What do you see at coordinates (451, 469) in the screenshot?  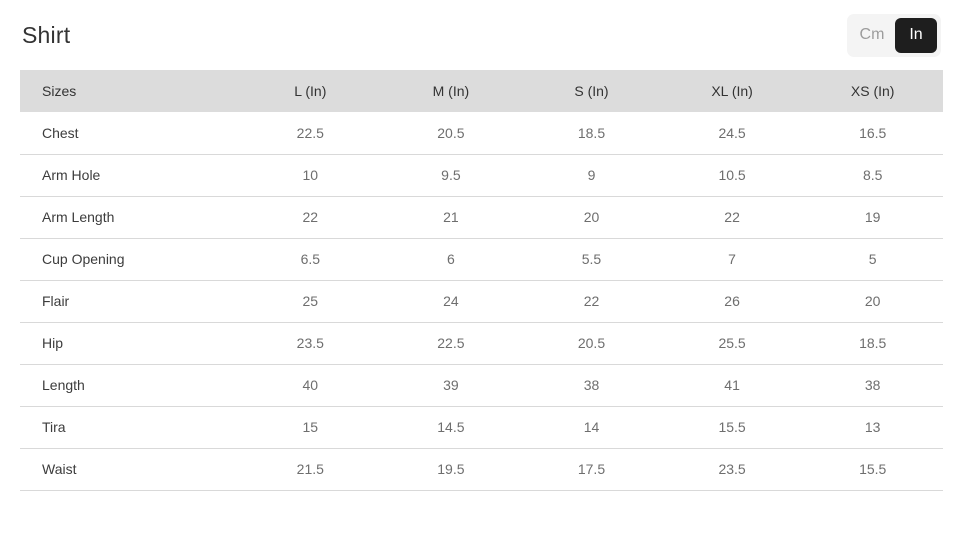 I see `size-value: 19.5` at bounding box center [451, 469].